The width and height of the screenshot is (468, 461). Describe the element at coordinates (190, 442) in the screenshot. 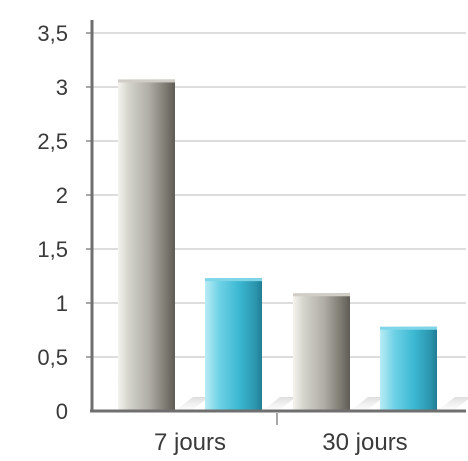

I see `x-tick-label: 7 jours` at that location.